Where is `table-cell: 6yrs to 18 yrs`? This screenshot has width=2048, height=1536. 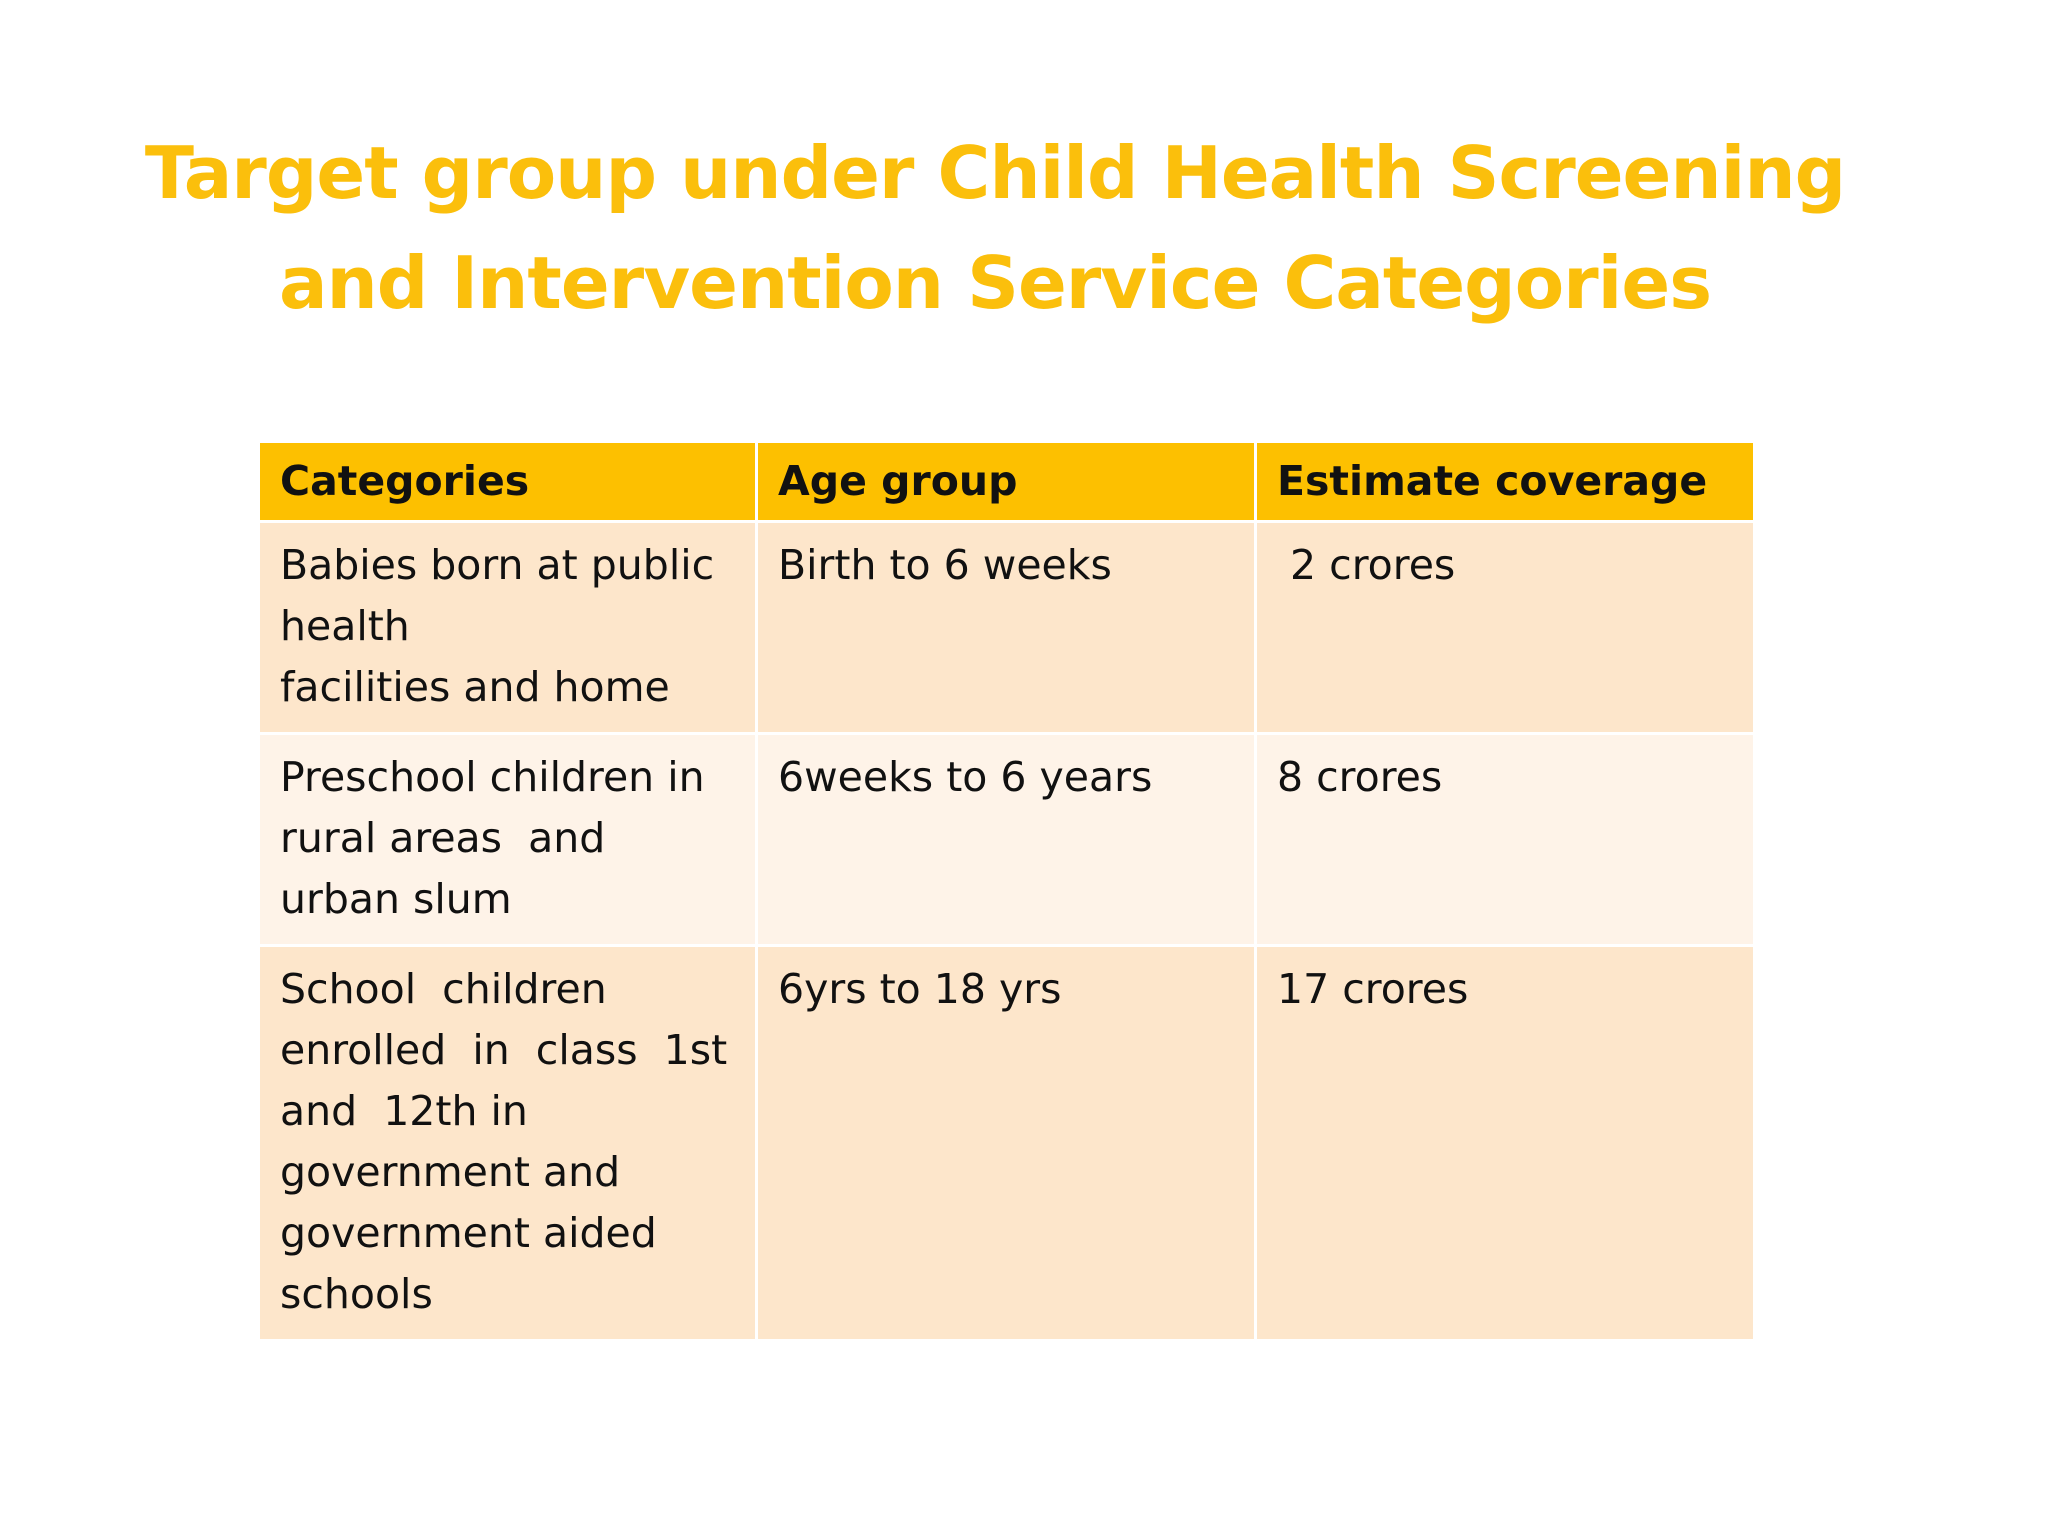
table-cell: 6yrs to 18 yrs is located at coordinates (1006, 1143).